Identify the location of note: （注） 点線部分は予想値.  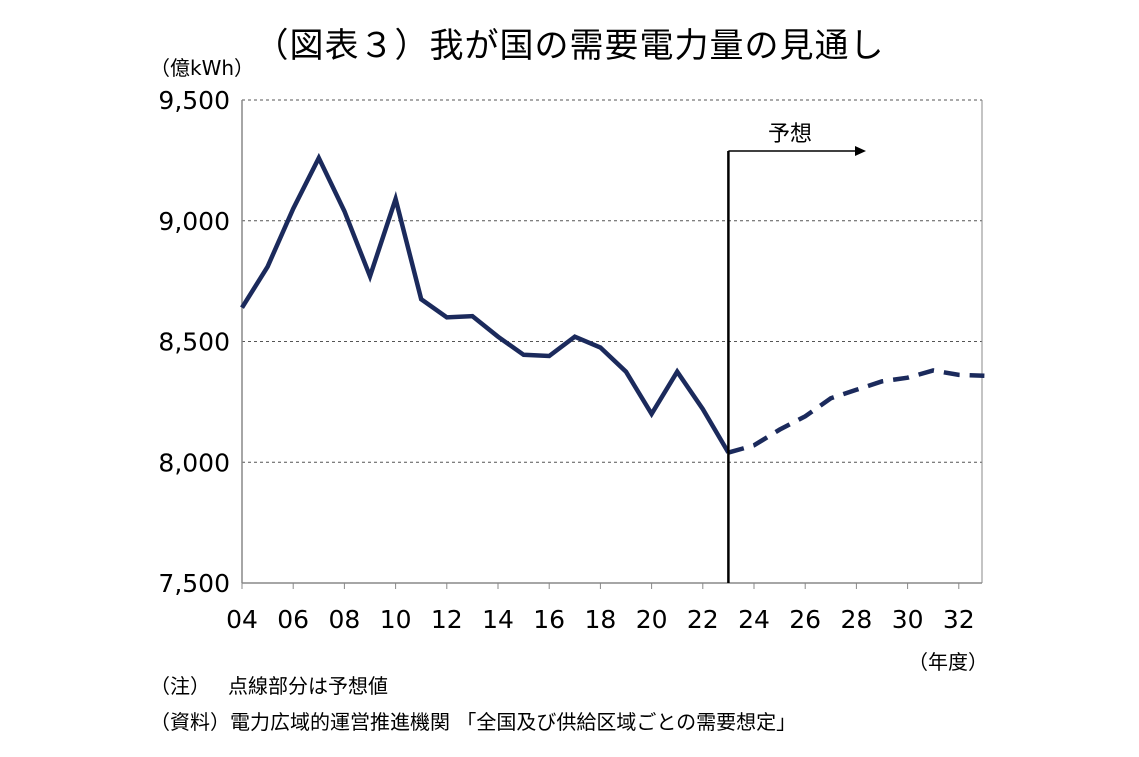
(269, 684).